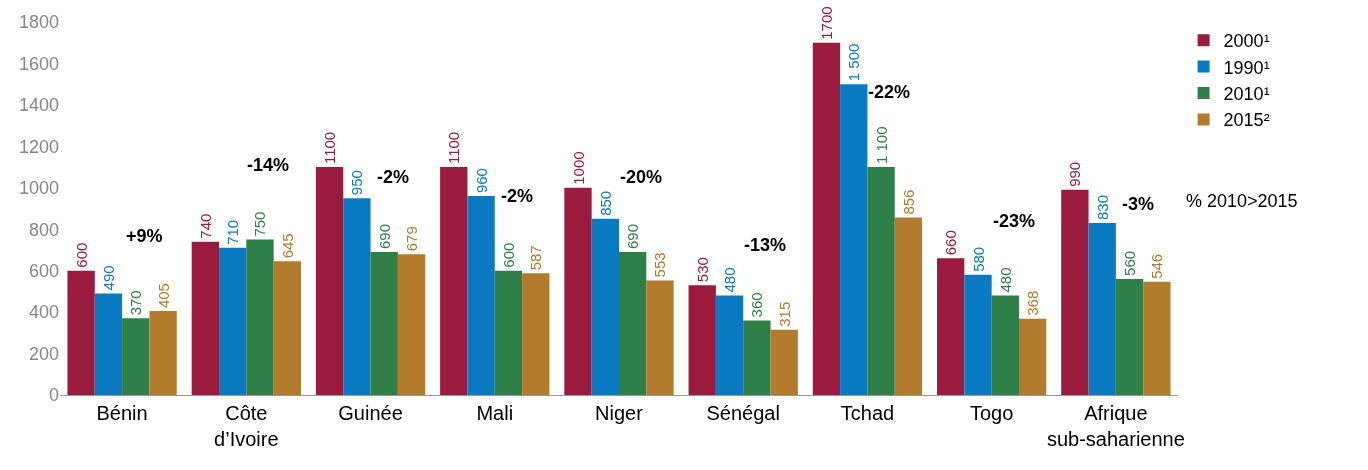  What do you see at coordinates (43, 229) in the screenshot?
I see `y-tick-label: 800` at bounding box center [43, 229].